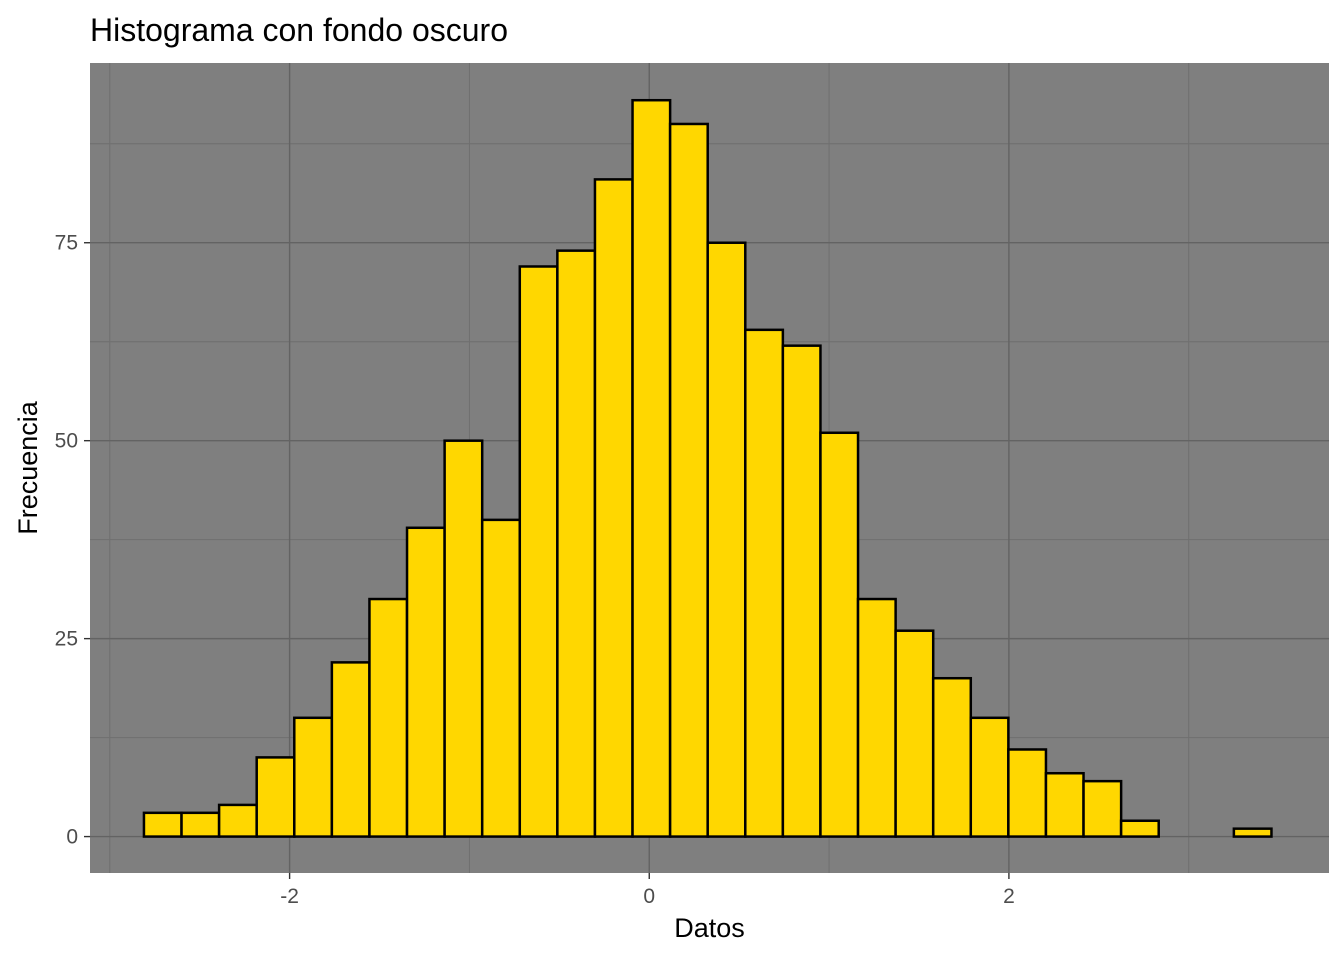 The width and height of the screenshot is (1344, 960). I want to click on y-axis-ticks: 0 25 50 75, so click(72, 540).